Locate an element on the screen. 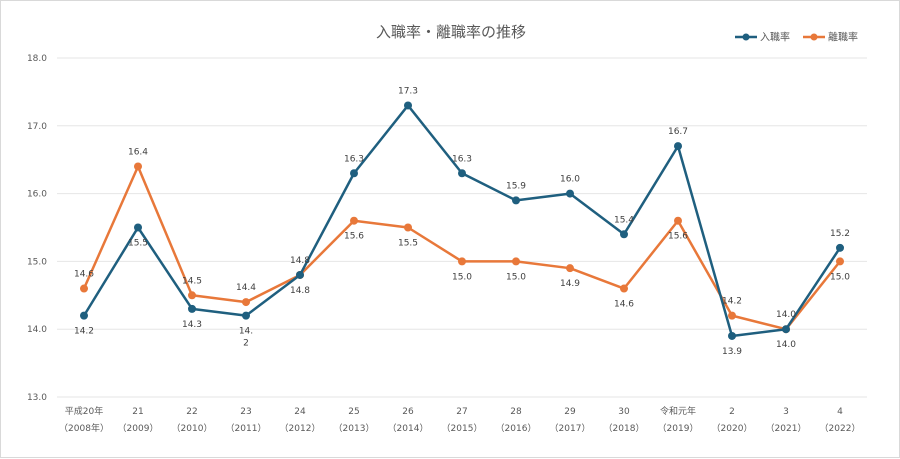  separation-rate-legend-marker is located at coordinates (814, 37).